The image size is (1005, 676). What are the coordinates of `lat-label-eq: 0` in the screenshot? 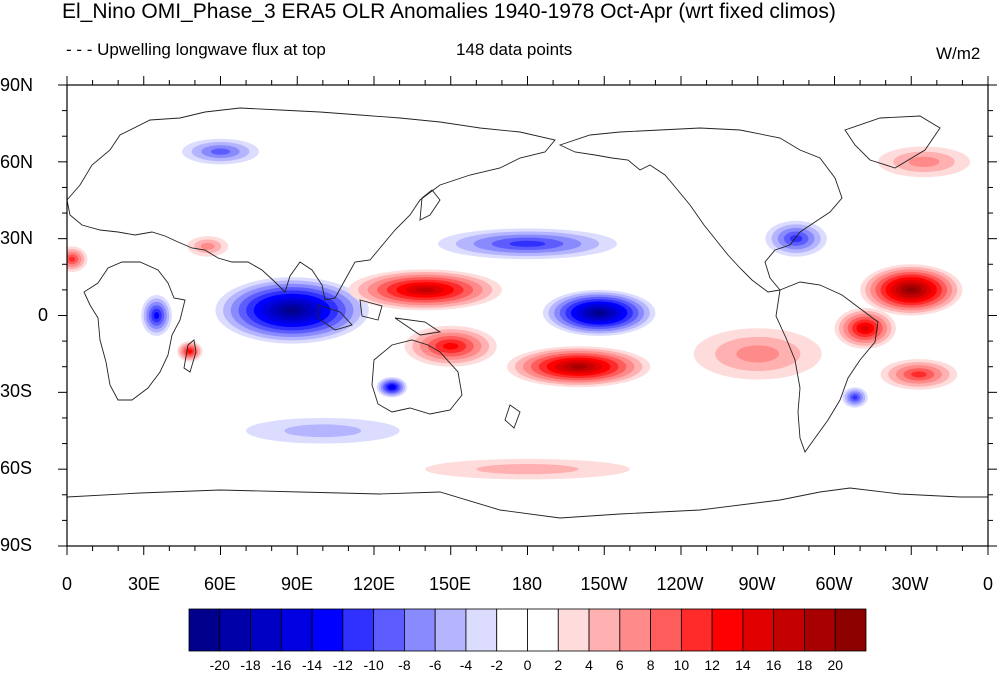 It's located at (43, 315).